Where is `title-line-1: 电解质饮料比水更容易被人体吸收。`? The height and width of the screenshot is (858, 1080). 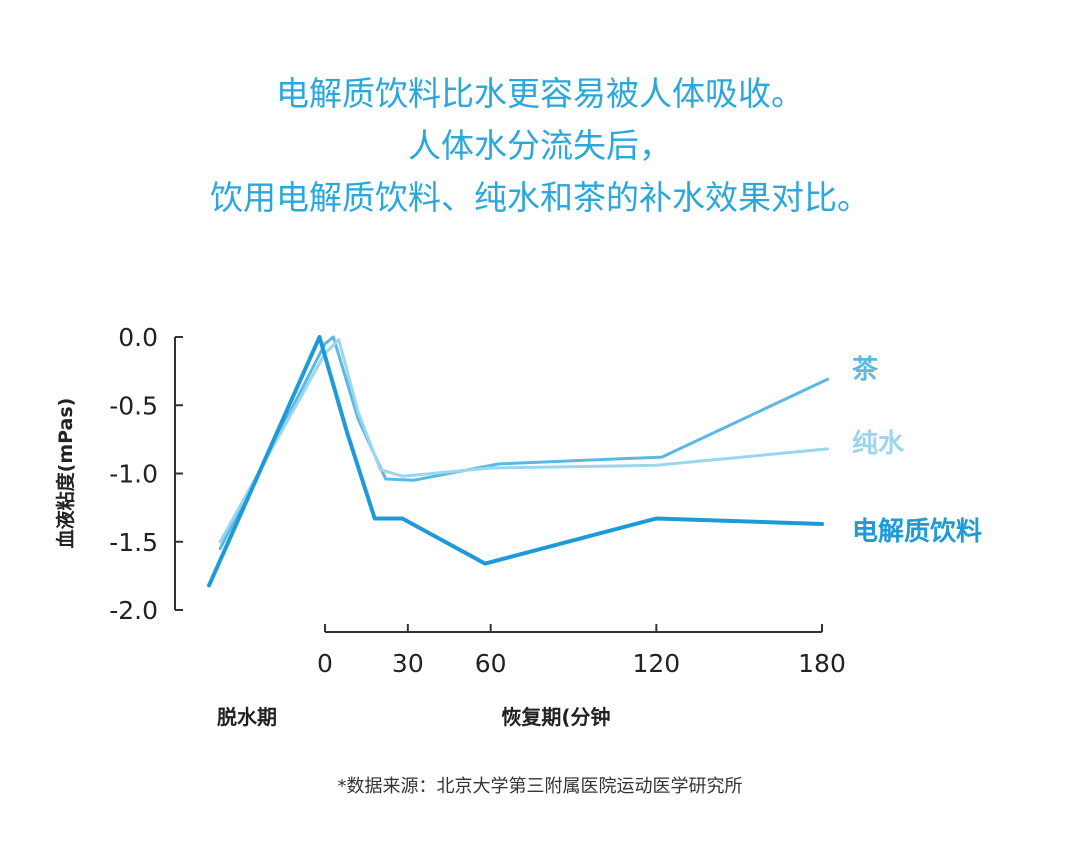 title-line-1: 电解质饮料比水更容易被人体吸收。 is located at coordinates (540, 93).